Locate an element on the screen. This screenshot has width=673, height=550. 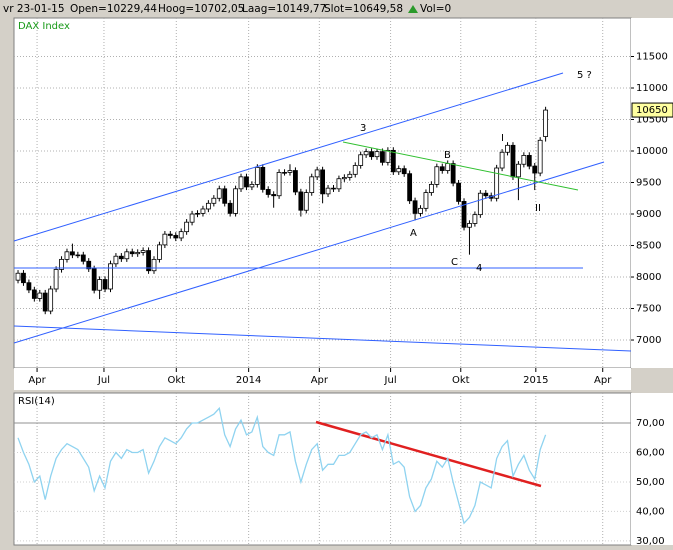
x-axis is located at coordinates (322, 379).